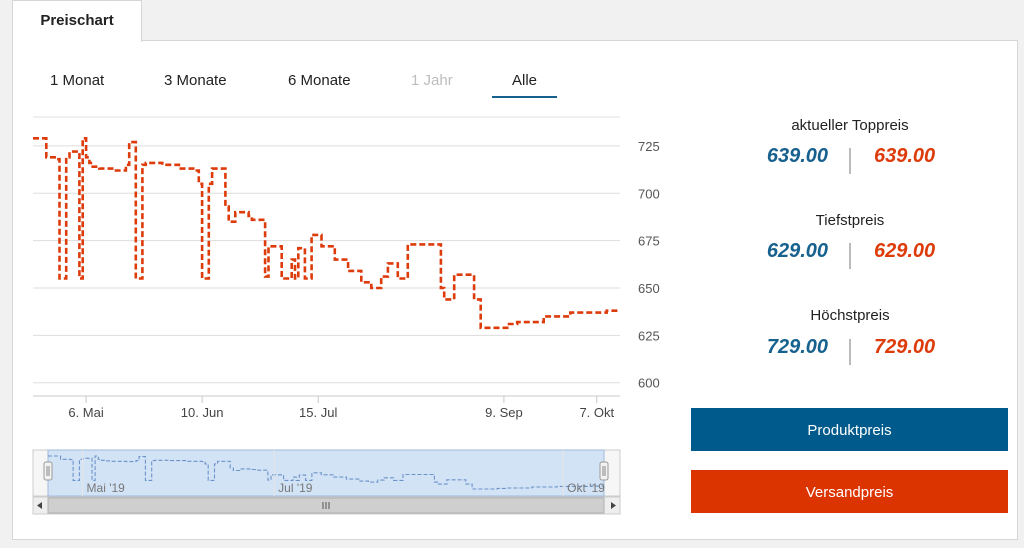  I want to click on chart-navigator: Mai '19 Jul '19 Okt '19, so click(326, 473).